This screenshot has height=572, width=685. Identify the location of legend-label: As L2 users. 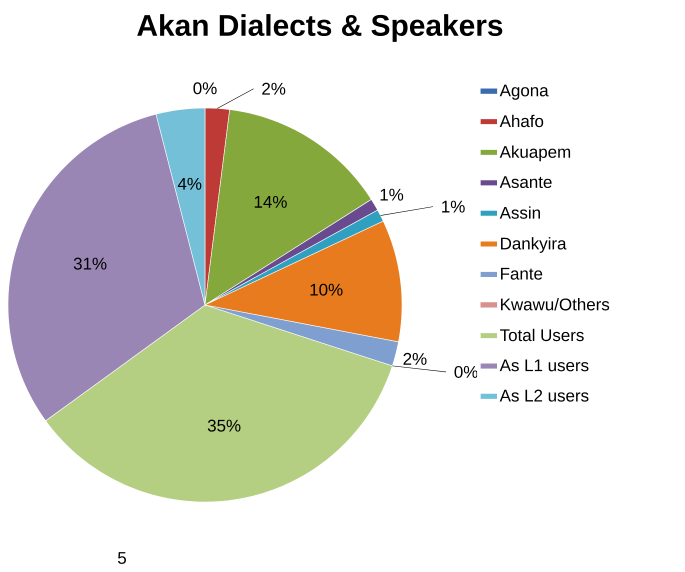
(544, 396).